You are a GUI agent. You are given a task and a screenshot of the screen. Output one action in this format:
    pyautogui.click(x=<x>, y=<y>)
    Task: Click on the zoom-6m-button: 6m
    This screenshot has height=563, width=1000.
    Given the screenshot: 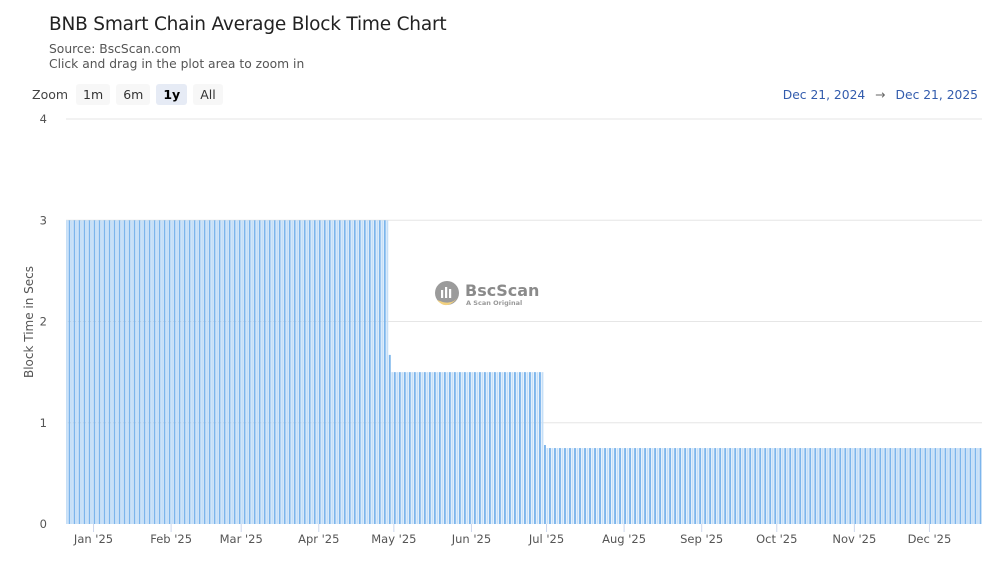 What is the action you would take?
    pyautogui.click(x=133, y=94)
    